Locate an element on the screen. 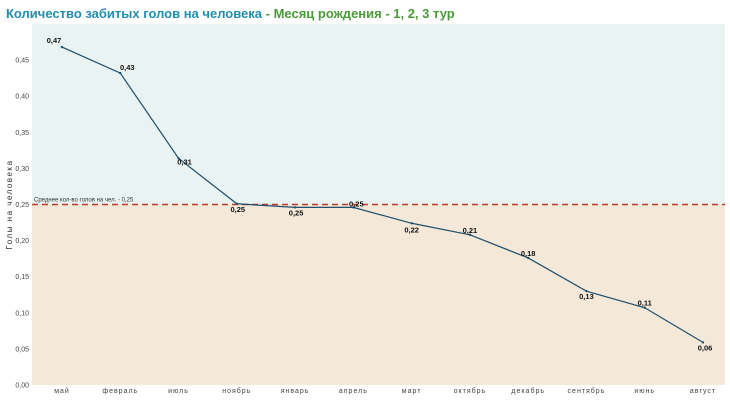 This screenshot has height=400, width=730. x-tick-label: сентябрь is located at coordinates (587, 391).